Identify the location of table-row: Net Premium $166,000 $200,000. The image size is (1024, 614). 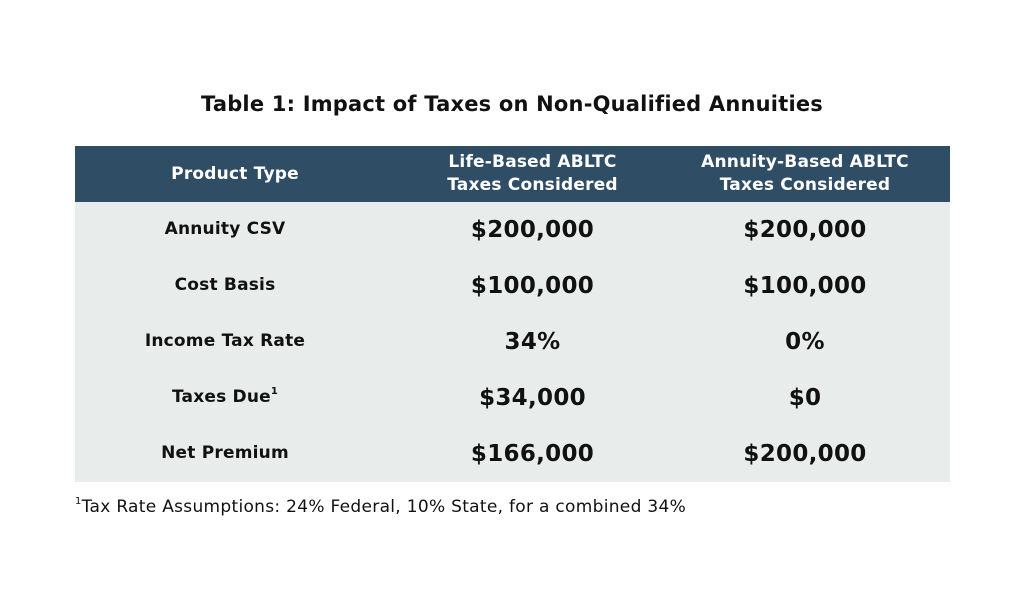
(512, 454).